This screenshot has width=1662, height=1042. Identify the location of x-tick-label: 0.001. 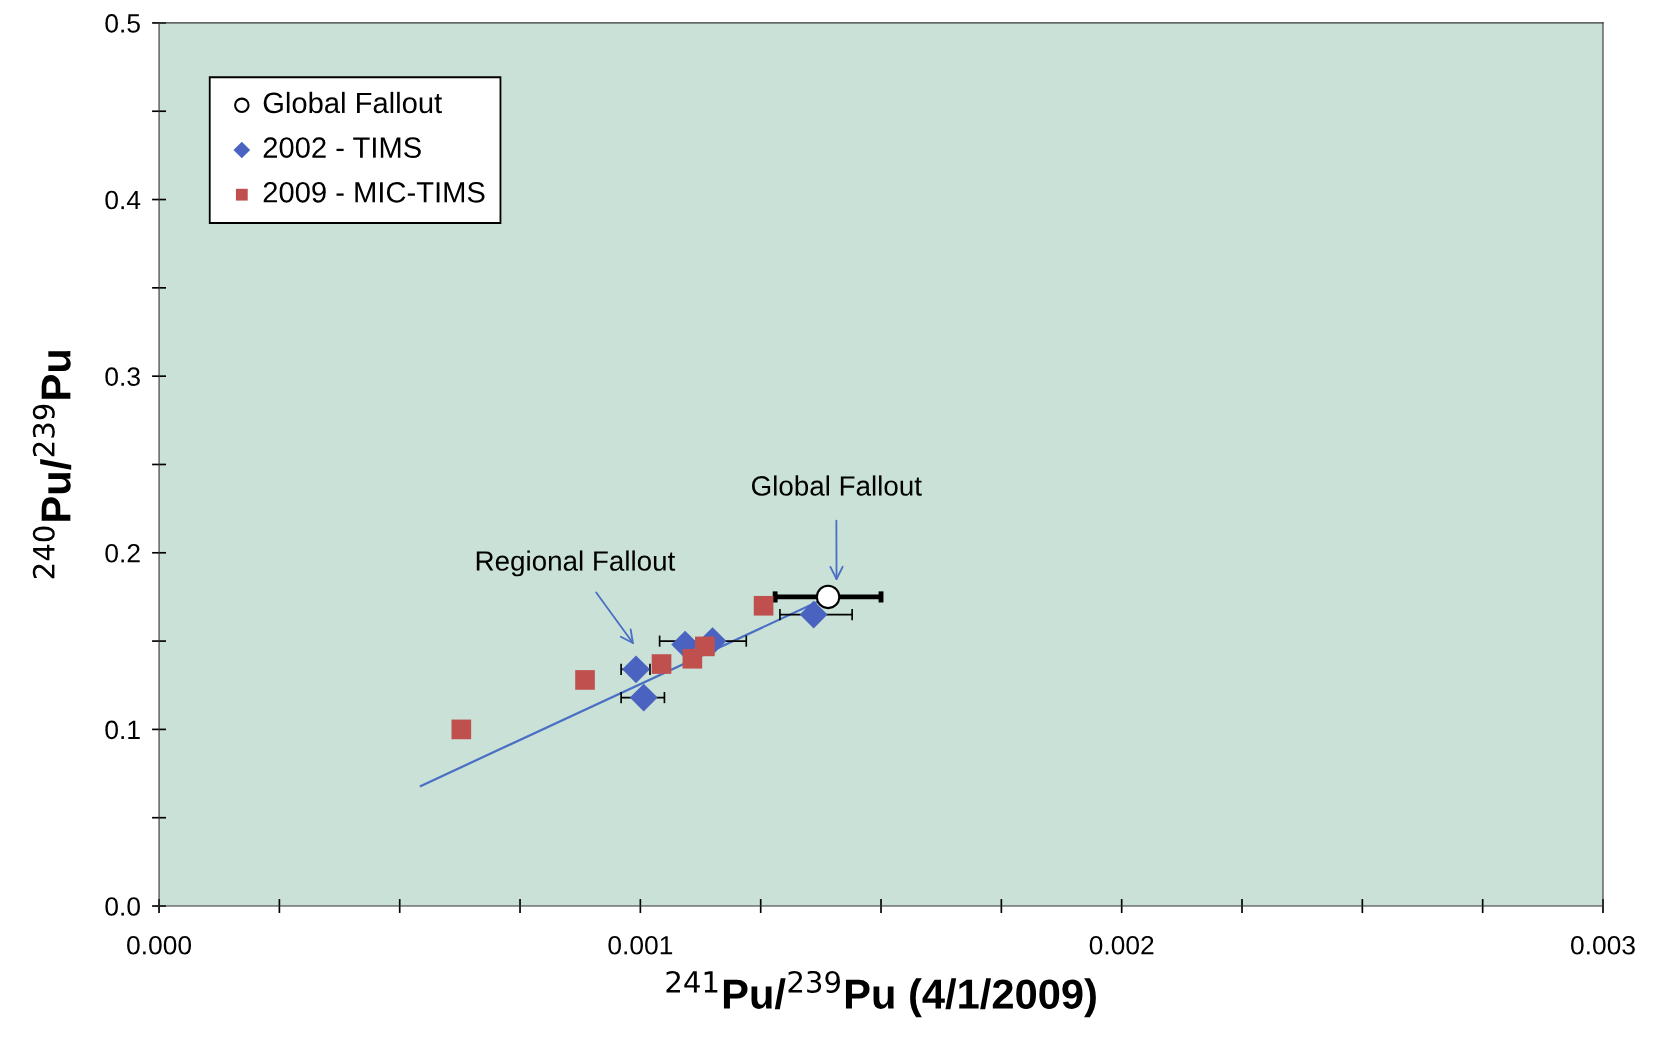
(640, 945).